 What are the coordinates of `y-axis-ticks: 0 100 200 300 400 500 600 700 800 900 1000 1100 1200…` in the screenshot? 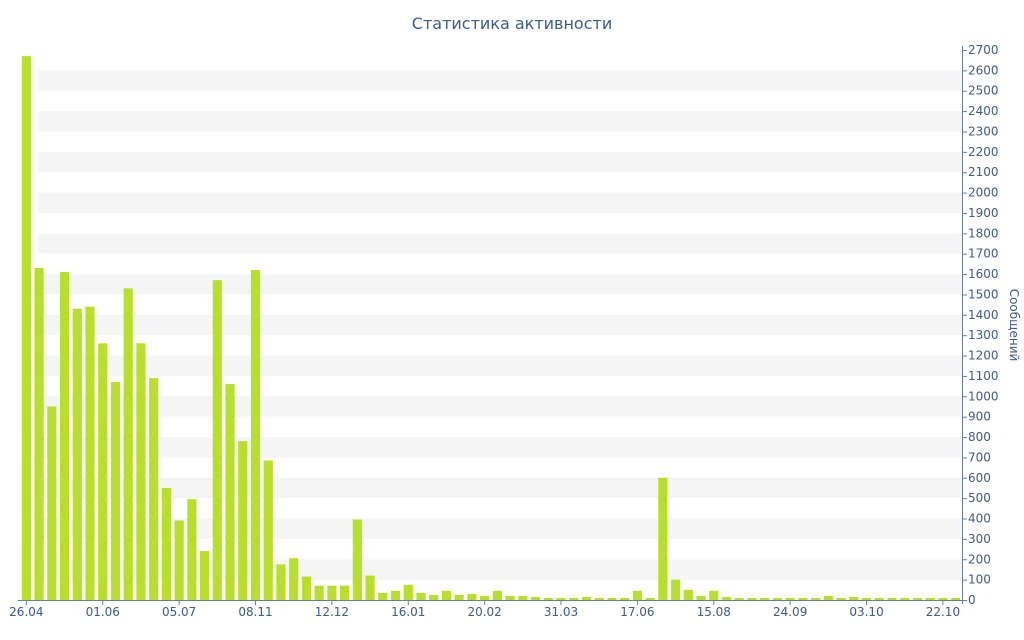 It's located at (980, 325).